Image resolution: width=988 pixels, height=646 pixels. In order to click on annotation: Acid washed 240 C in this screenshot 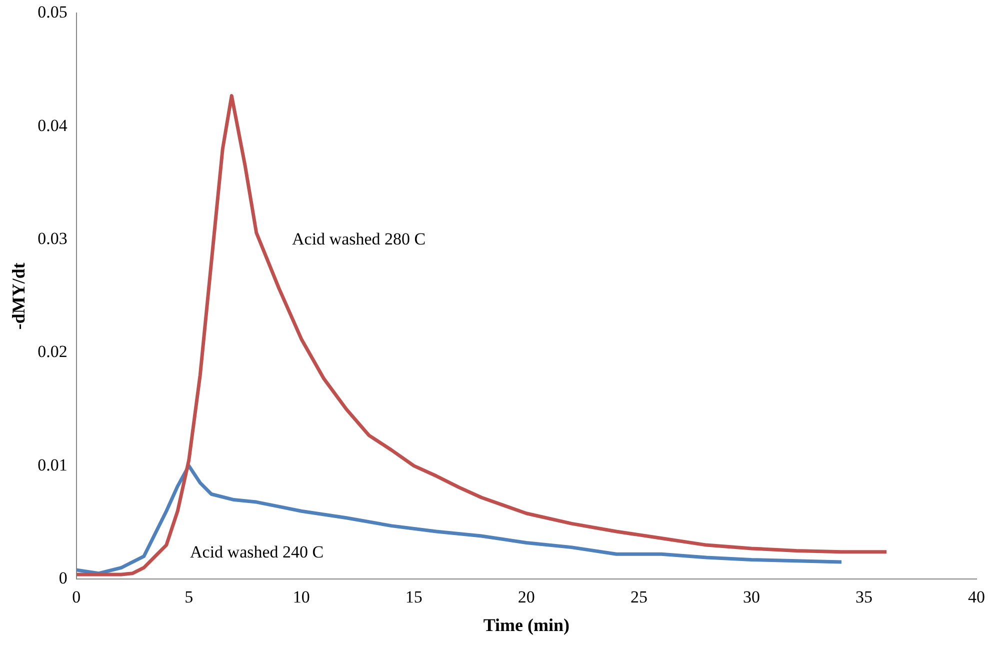, I will do `click(257, 552)`.